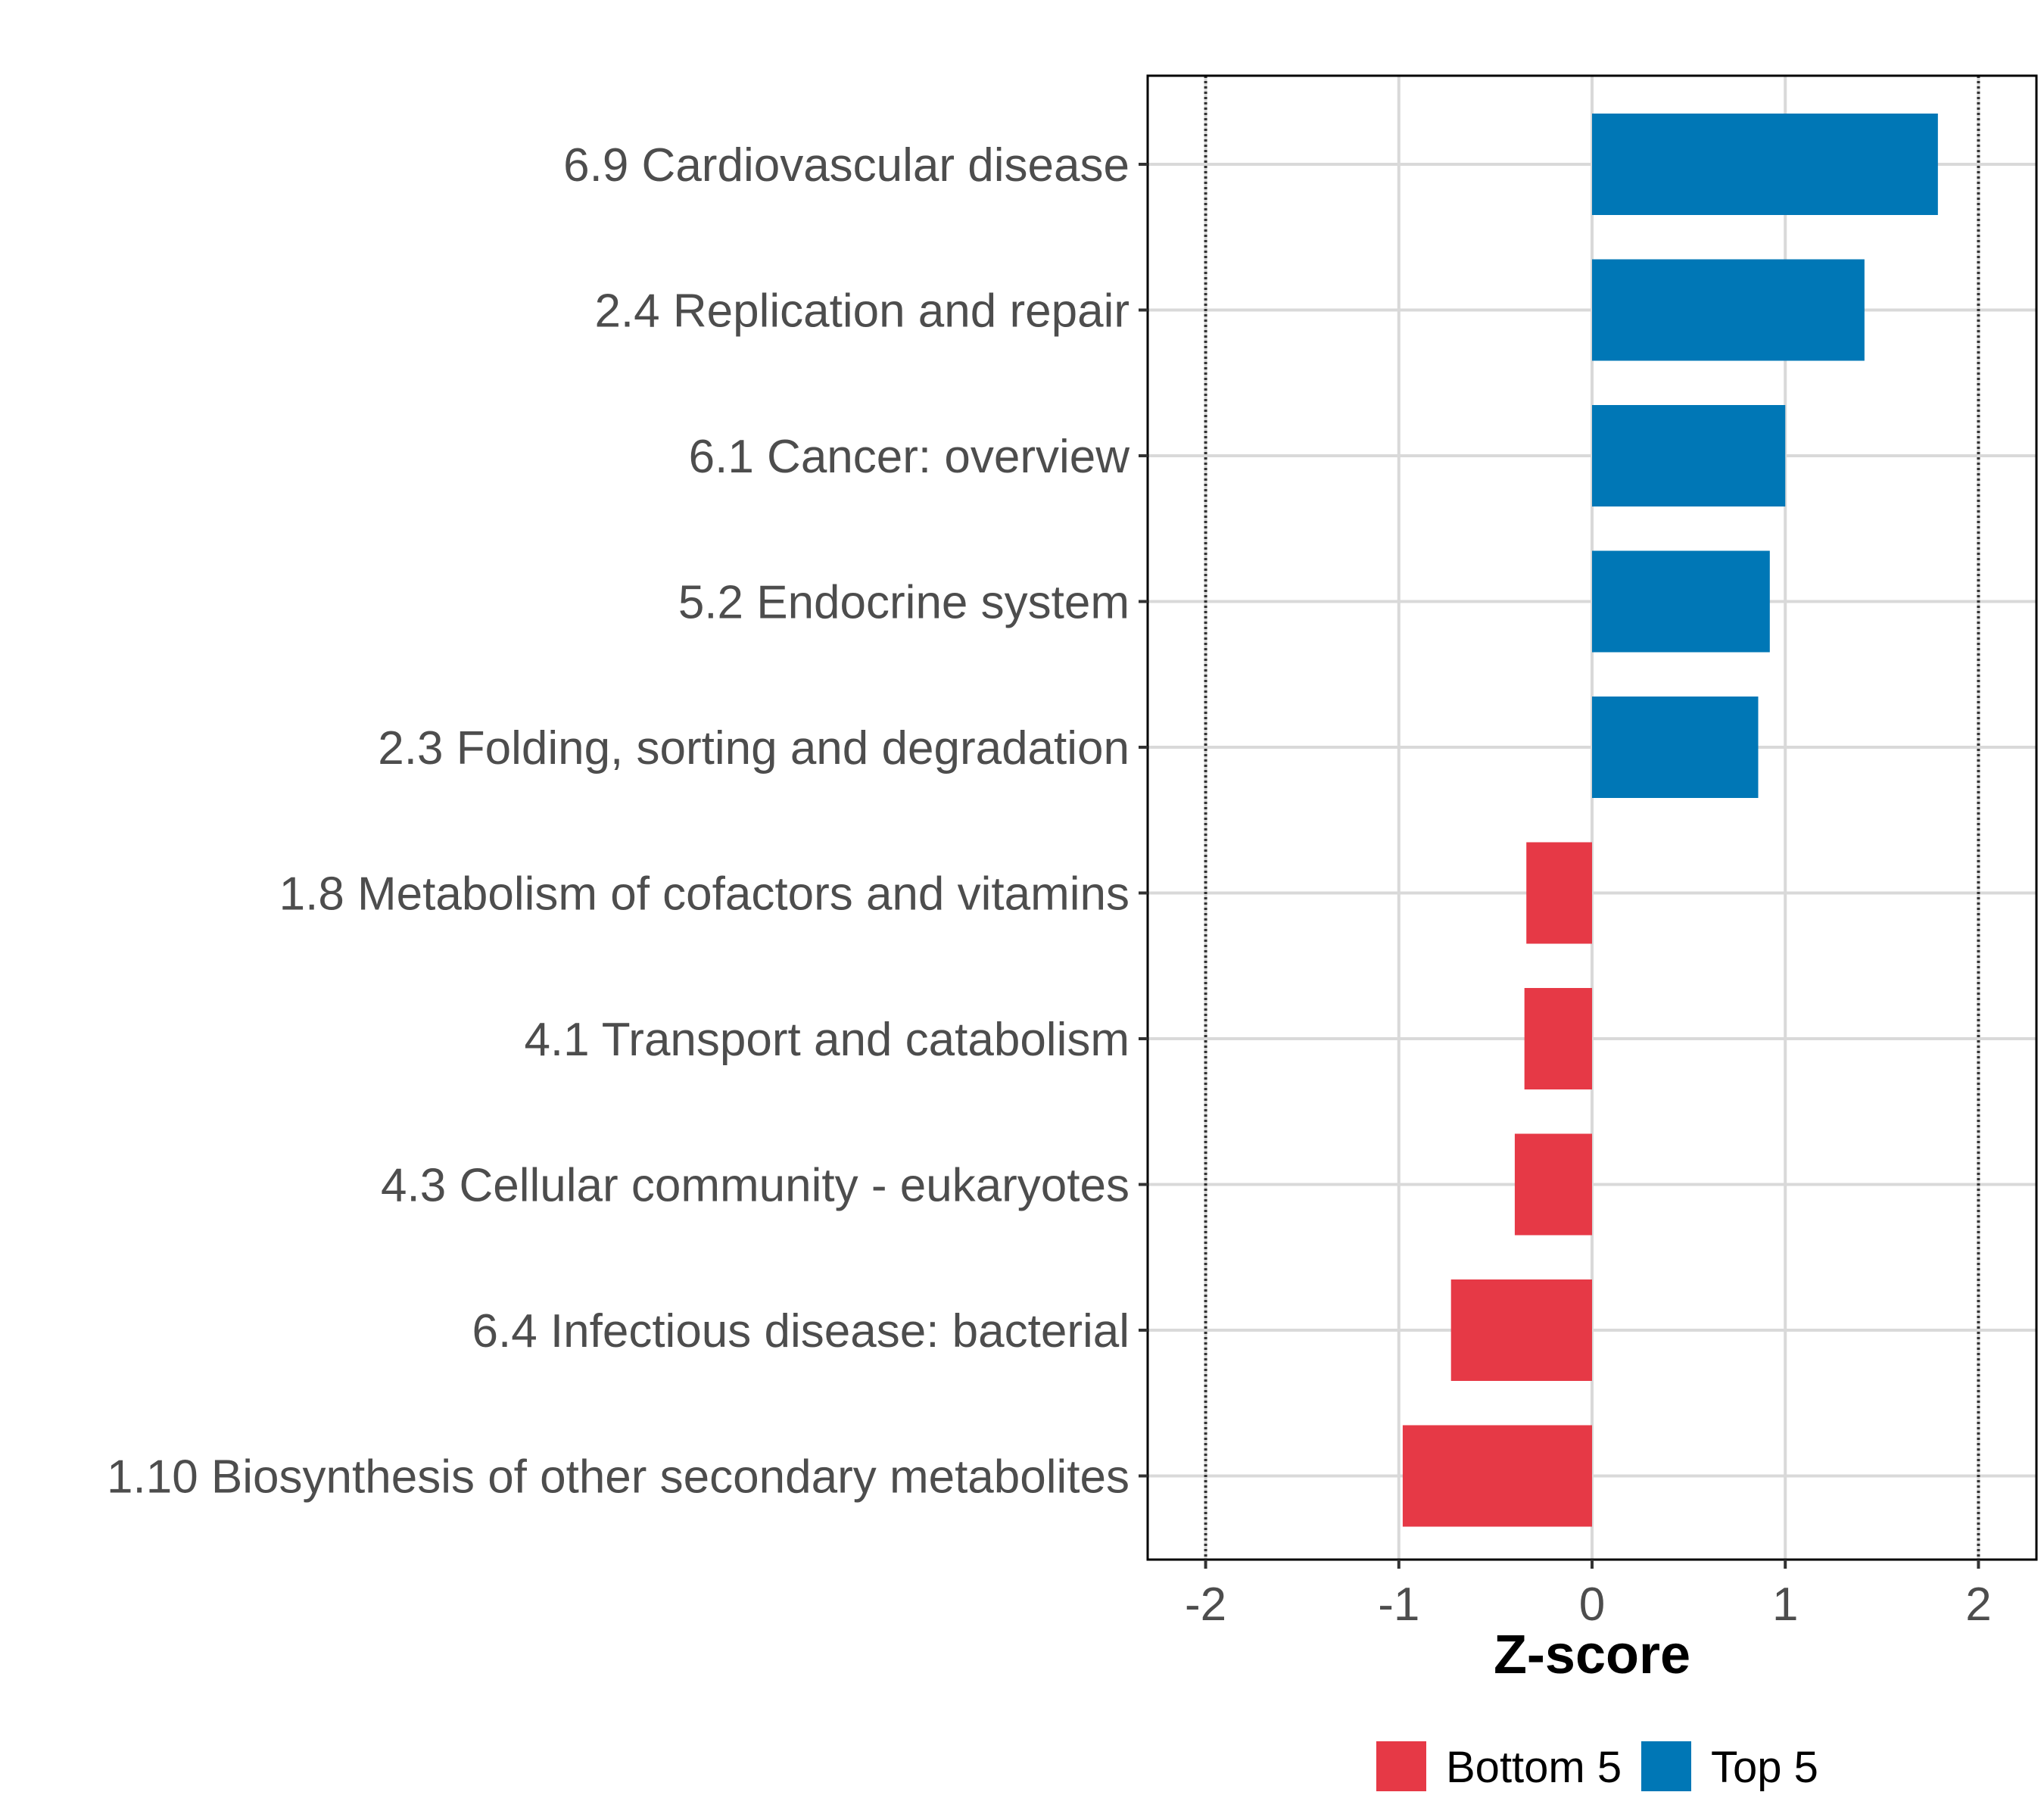 The width and height of the screenshot is (2044, 1817). Describe the element at coordinates (909, 457) in the screenshot. I see `category-label: 6.1 Cancer: overview` at that location.